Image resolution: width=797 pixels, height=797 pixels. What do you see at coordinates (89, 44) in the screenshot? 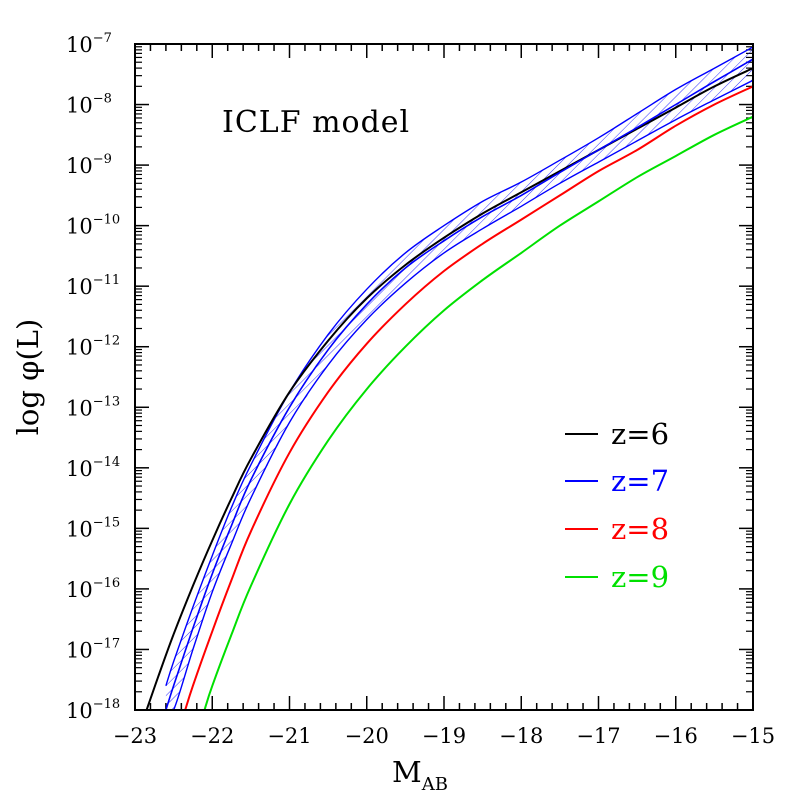
I see `y-tick-label: 10⁻⁷` at bounding box center [89, 44].